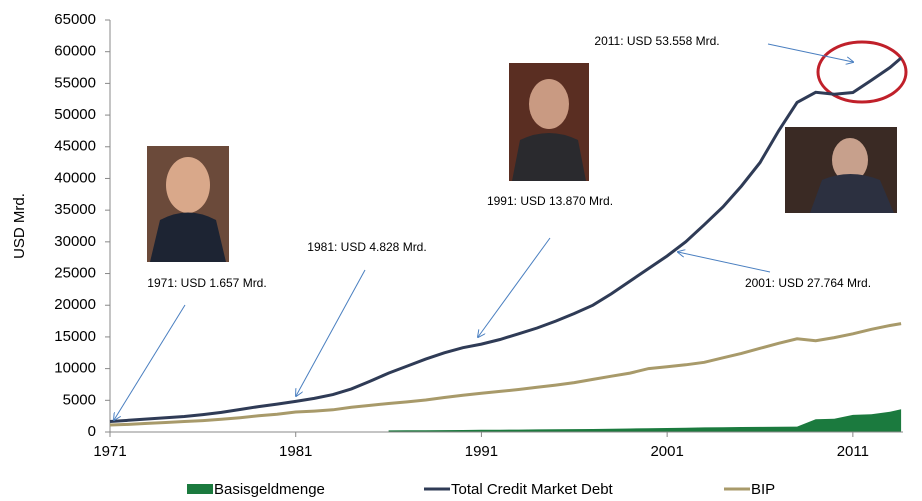 This screenshot has height=501, width=922. What do you see at coordinates (763, 489) in the screenshot?
I see `legend-label: BIP` at bounding box center [763, 489].